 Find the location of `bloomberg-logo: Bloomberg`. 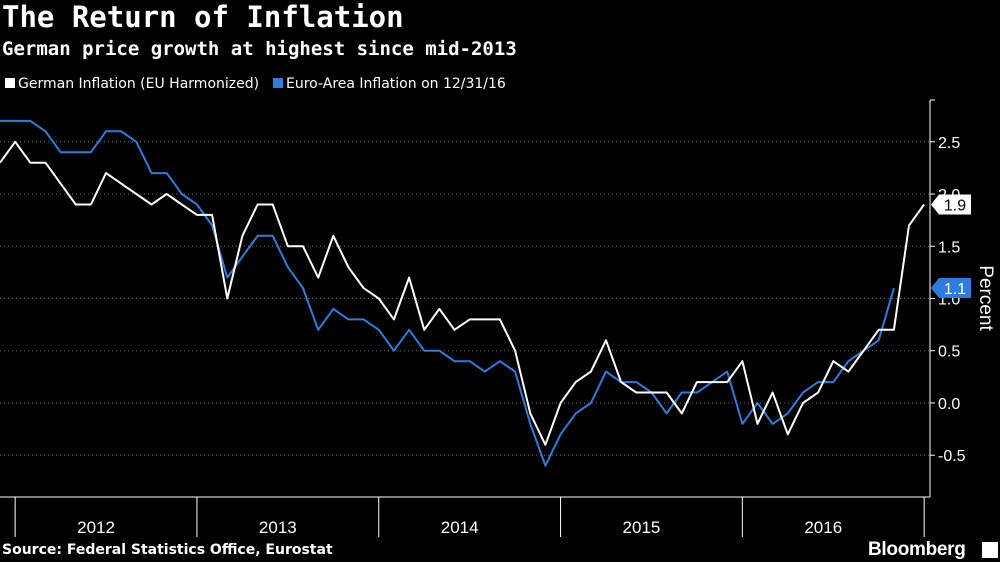

bloomberg-logo: Bloomberg is located at coordinates (917, 549).